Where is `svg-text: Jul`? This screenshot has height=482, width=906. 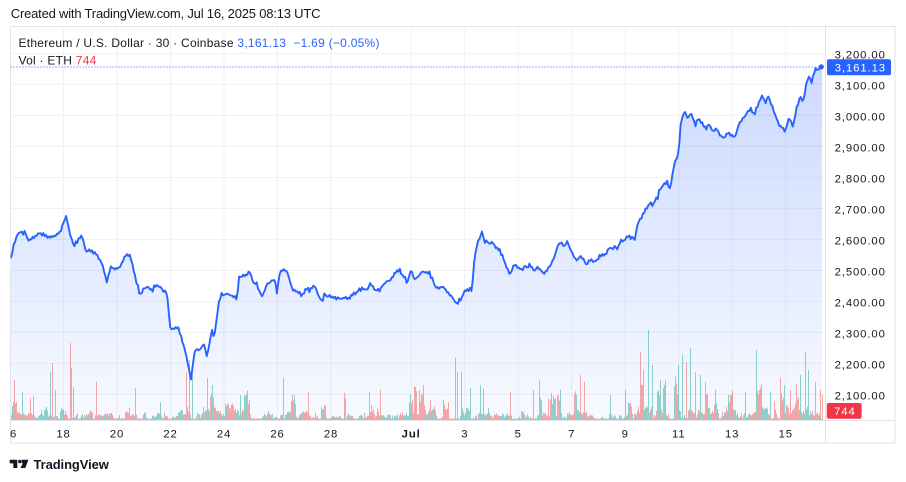 svg-text: Jul is located at coordinates (411, 434).